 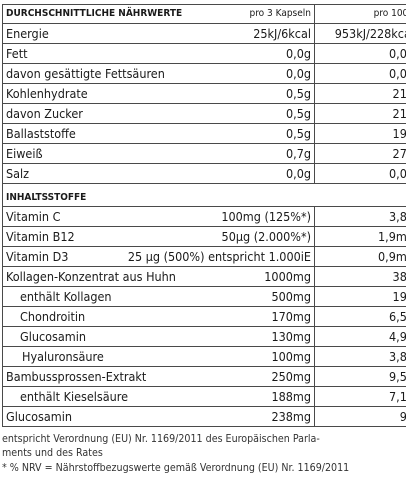 What do you see at coordinates (291, 296) in the screenshot?
I see `ingredient-portion: 500mg` at bounding box center [291, 296].